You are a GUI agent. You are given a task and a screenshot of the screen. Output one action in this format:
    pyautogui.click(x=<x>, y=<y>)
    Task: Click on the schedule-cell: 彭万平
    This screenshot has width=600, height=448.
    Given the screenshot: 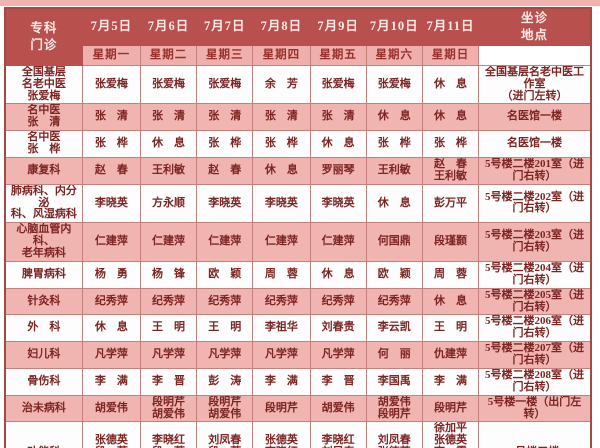 What is the action you would take?
    pyautogui.click(x=450, y=203)
    